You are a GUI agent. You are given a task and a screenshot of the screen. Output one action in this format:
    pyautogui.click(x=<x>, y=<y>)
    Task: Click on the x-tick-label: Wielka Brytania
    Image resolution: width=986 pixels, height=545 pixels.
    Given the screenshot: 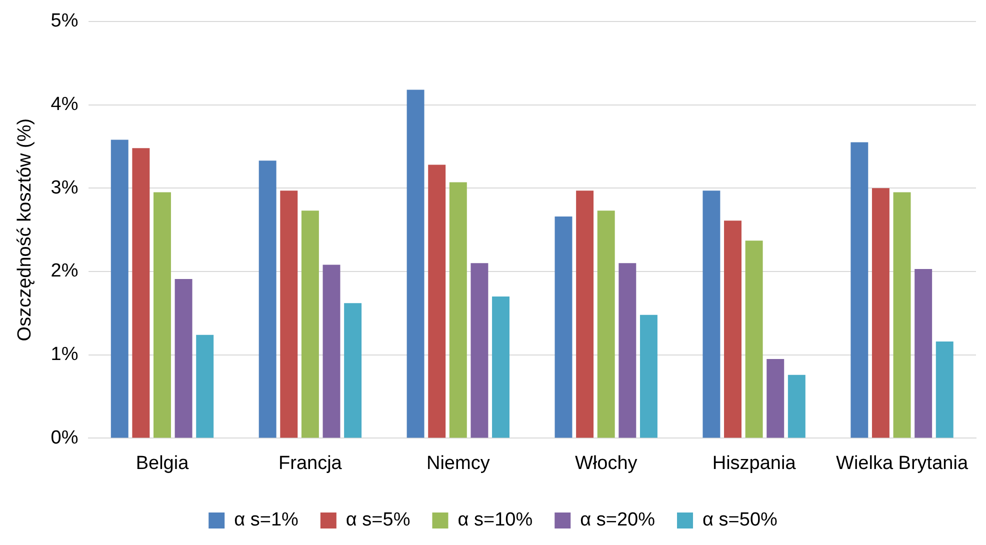 What is the action you would take?
    pyautogui.click(x=902, y=463)
    